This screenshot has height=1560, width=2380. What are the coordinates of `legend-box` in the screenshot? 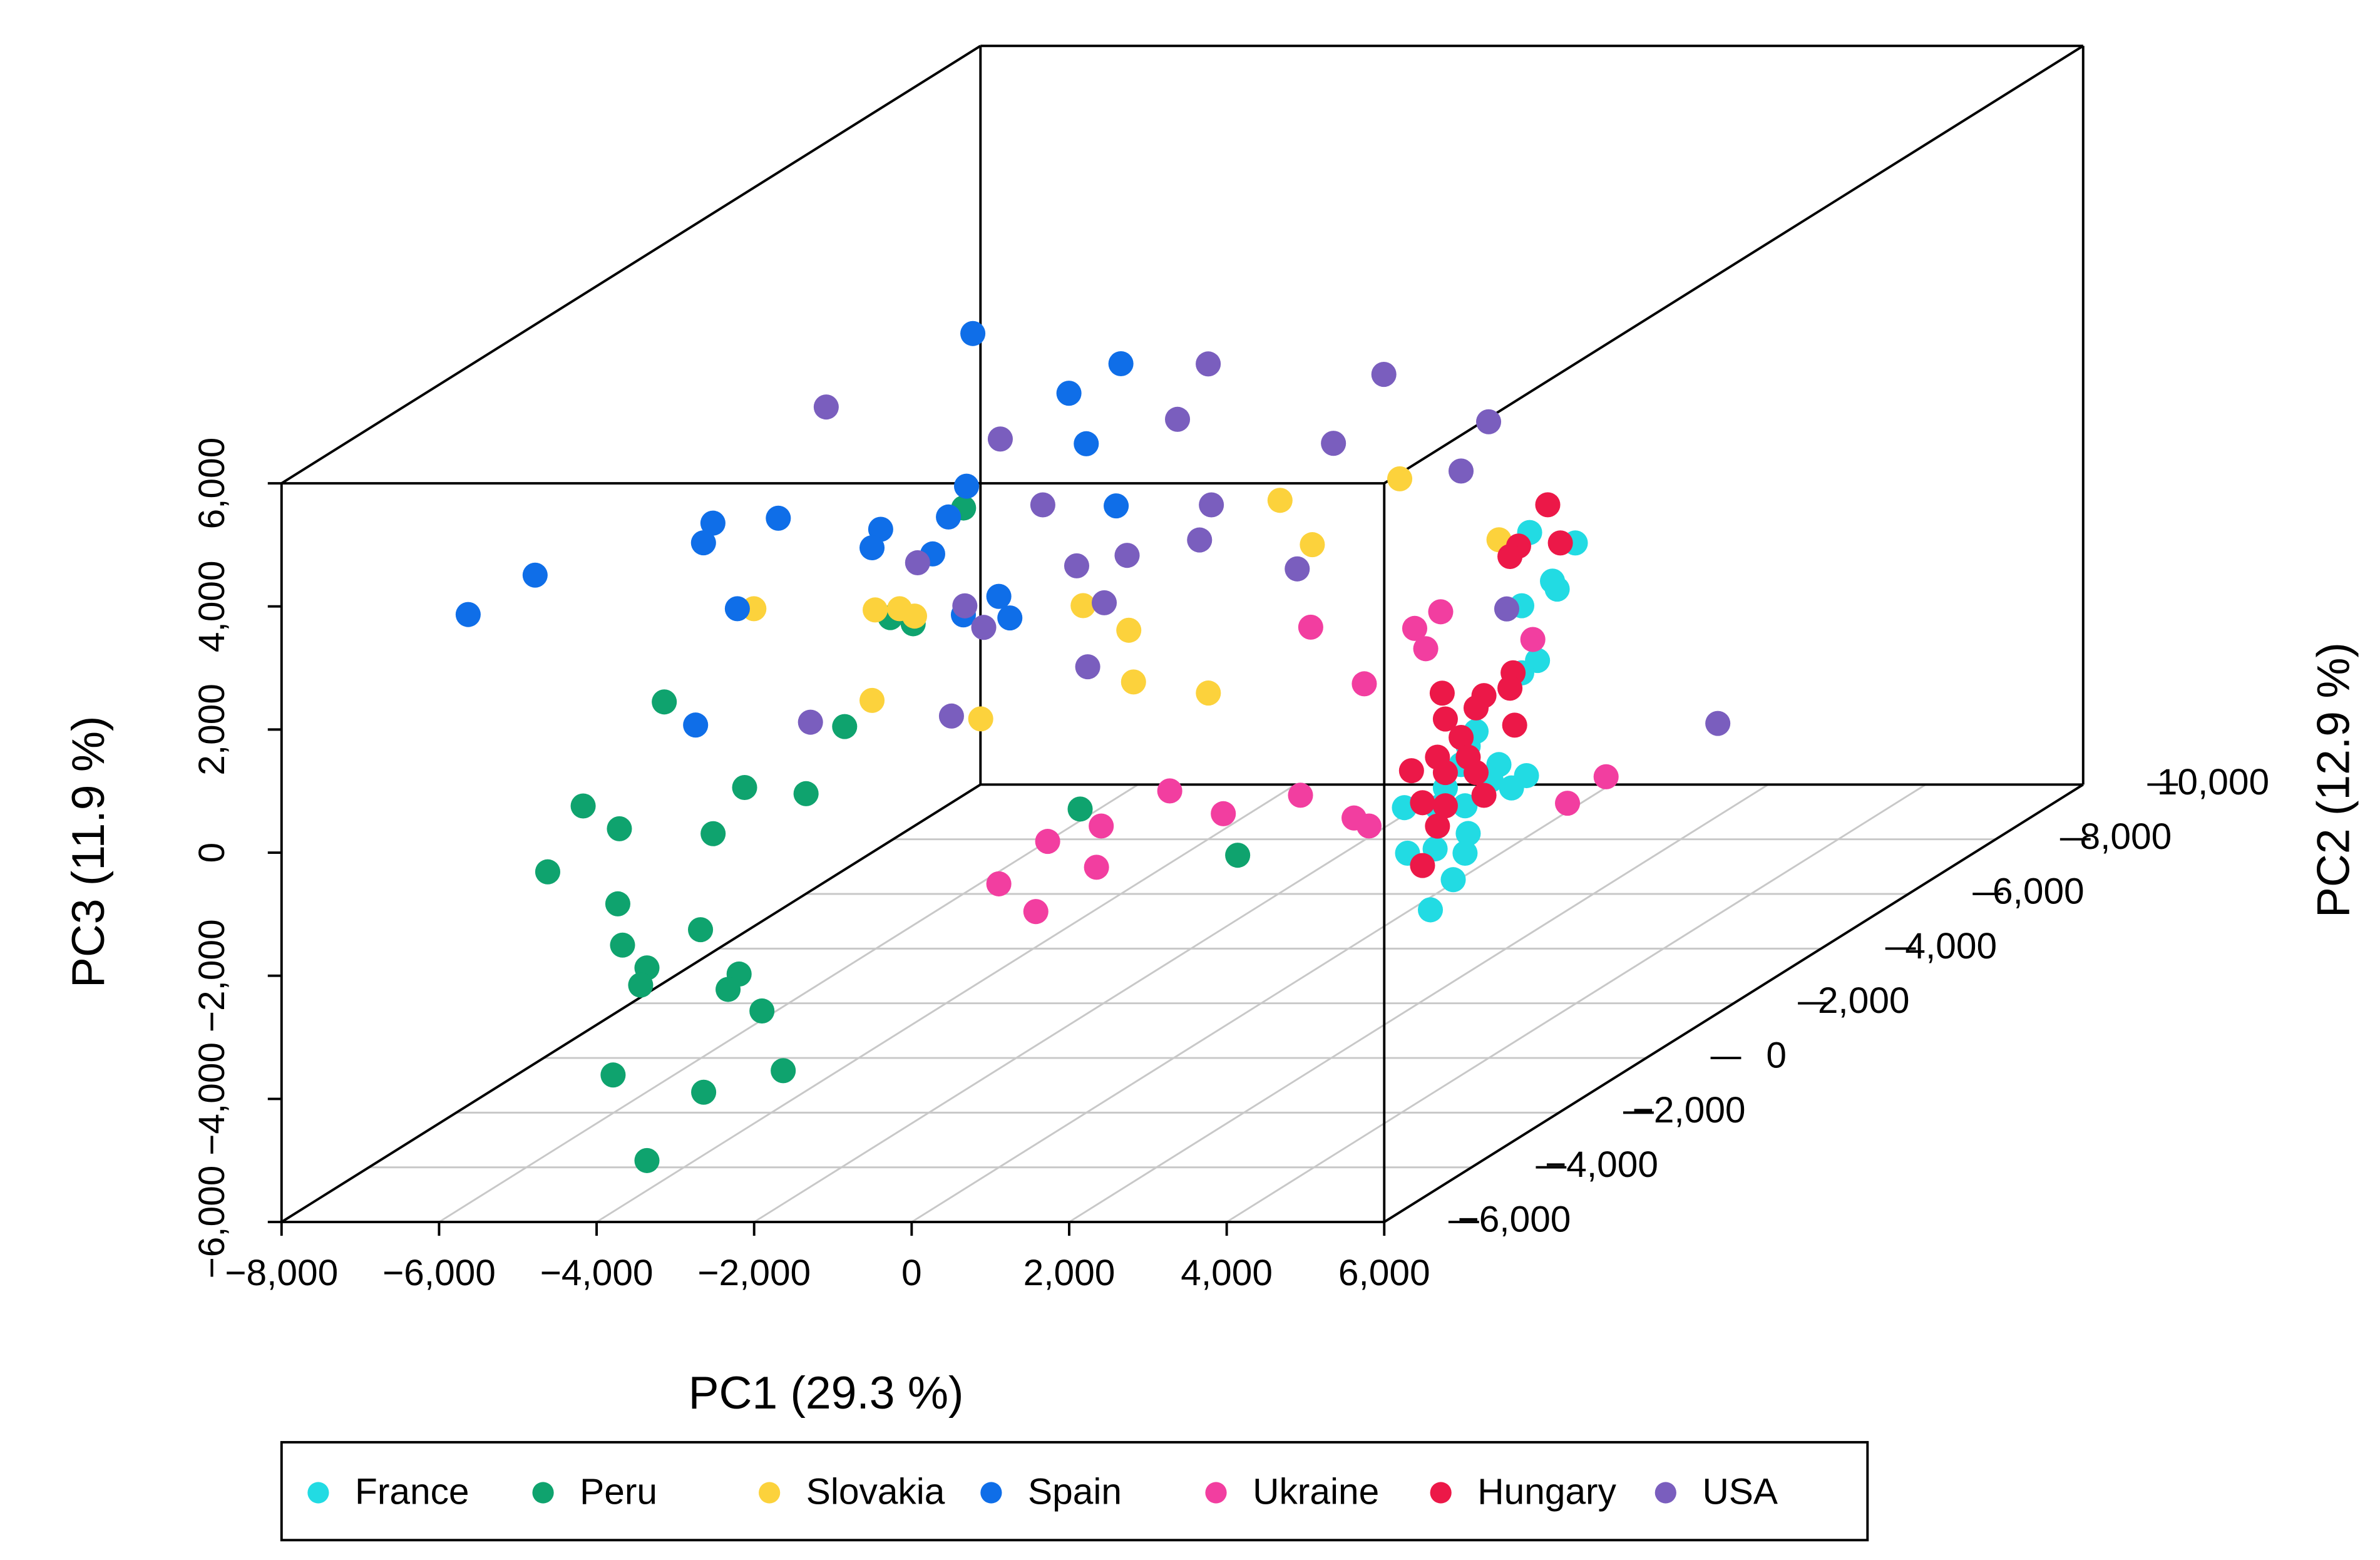 It's located at (1074, 1491).